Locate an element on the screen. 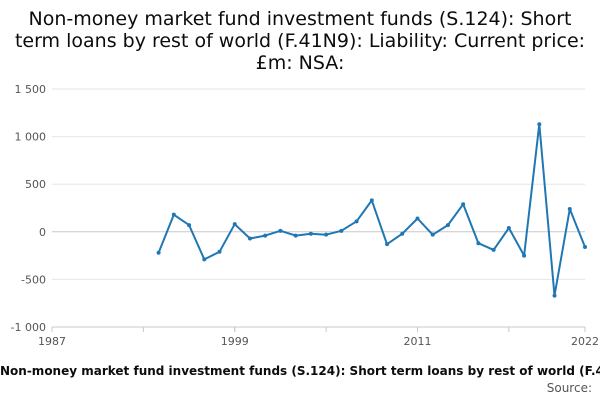 This screenshot has width=600, height=400. x-tick-label: 2011 is located at coordinates (417, 341).